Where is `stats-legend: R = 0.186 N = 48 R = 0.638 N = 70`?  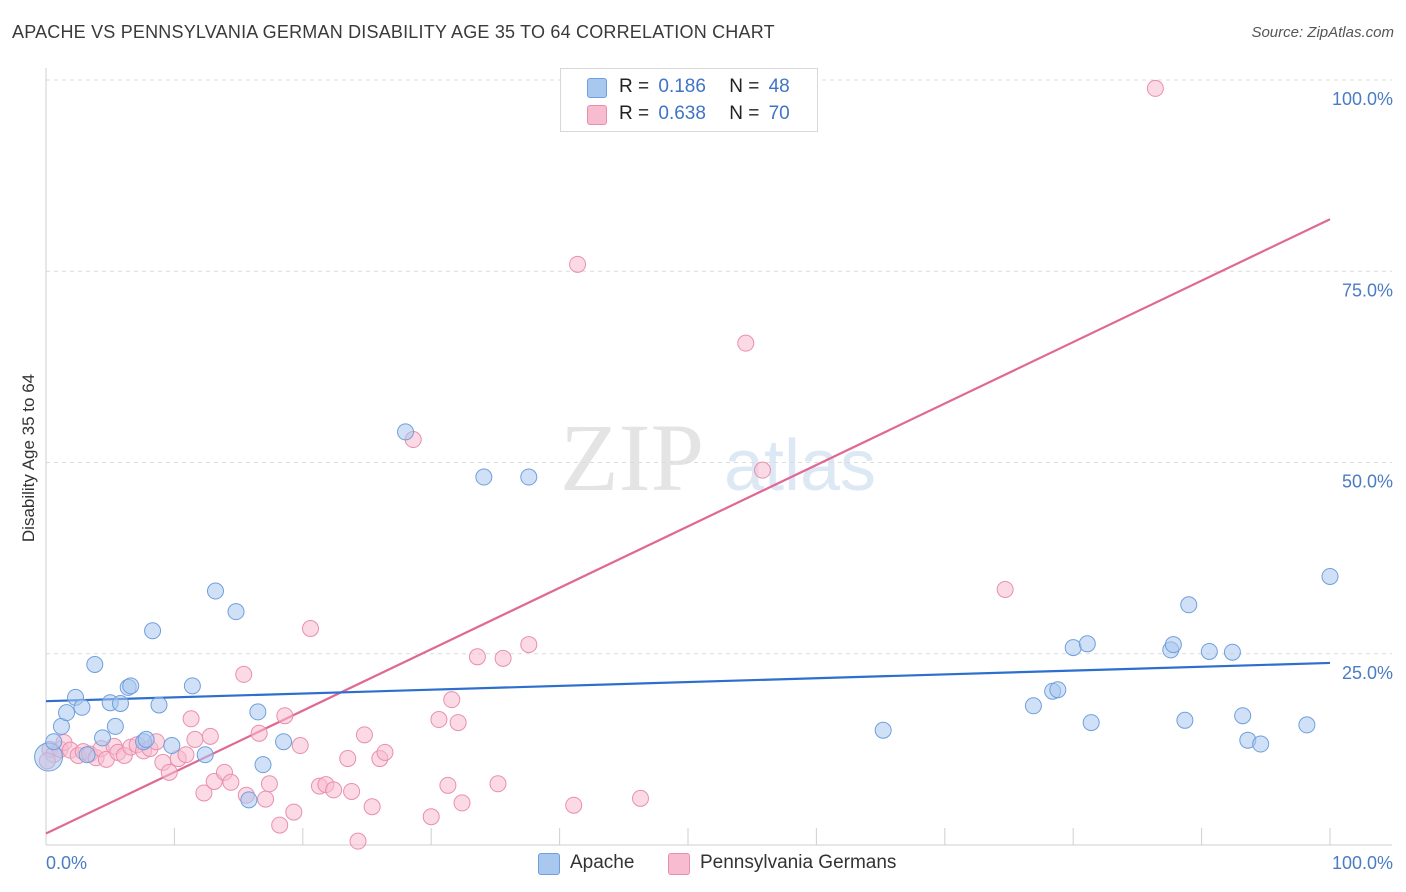
stats-legend: R = 0.186 N = 48 R = 0.638 N = 70 is located at coordinates (689, 100).